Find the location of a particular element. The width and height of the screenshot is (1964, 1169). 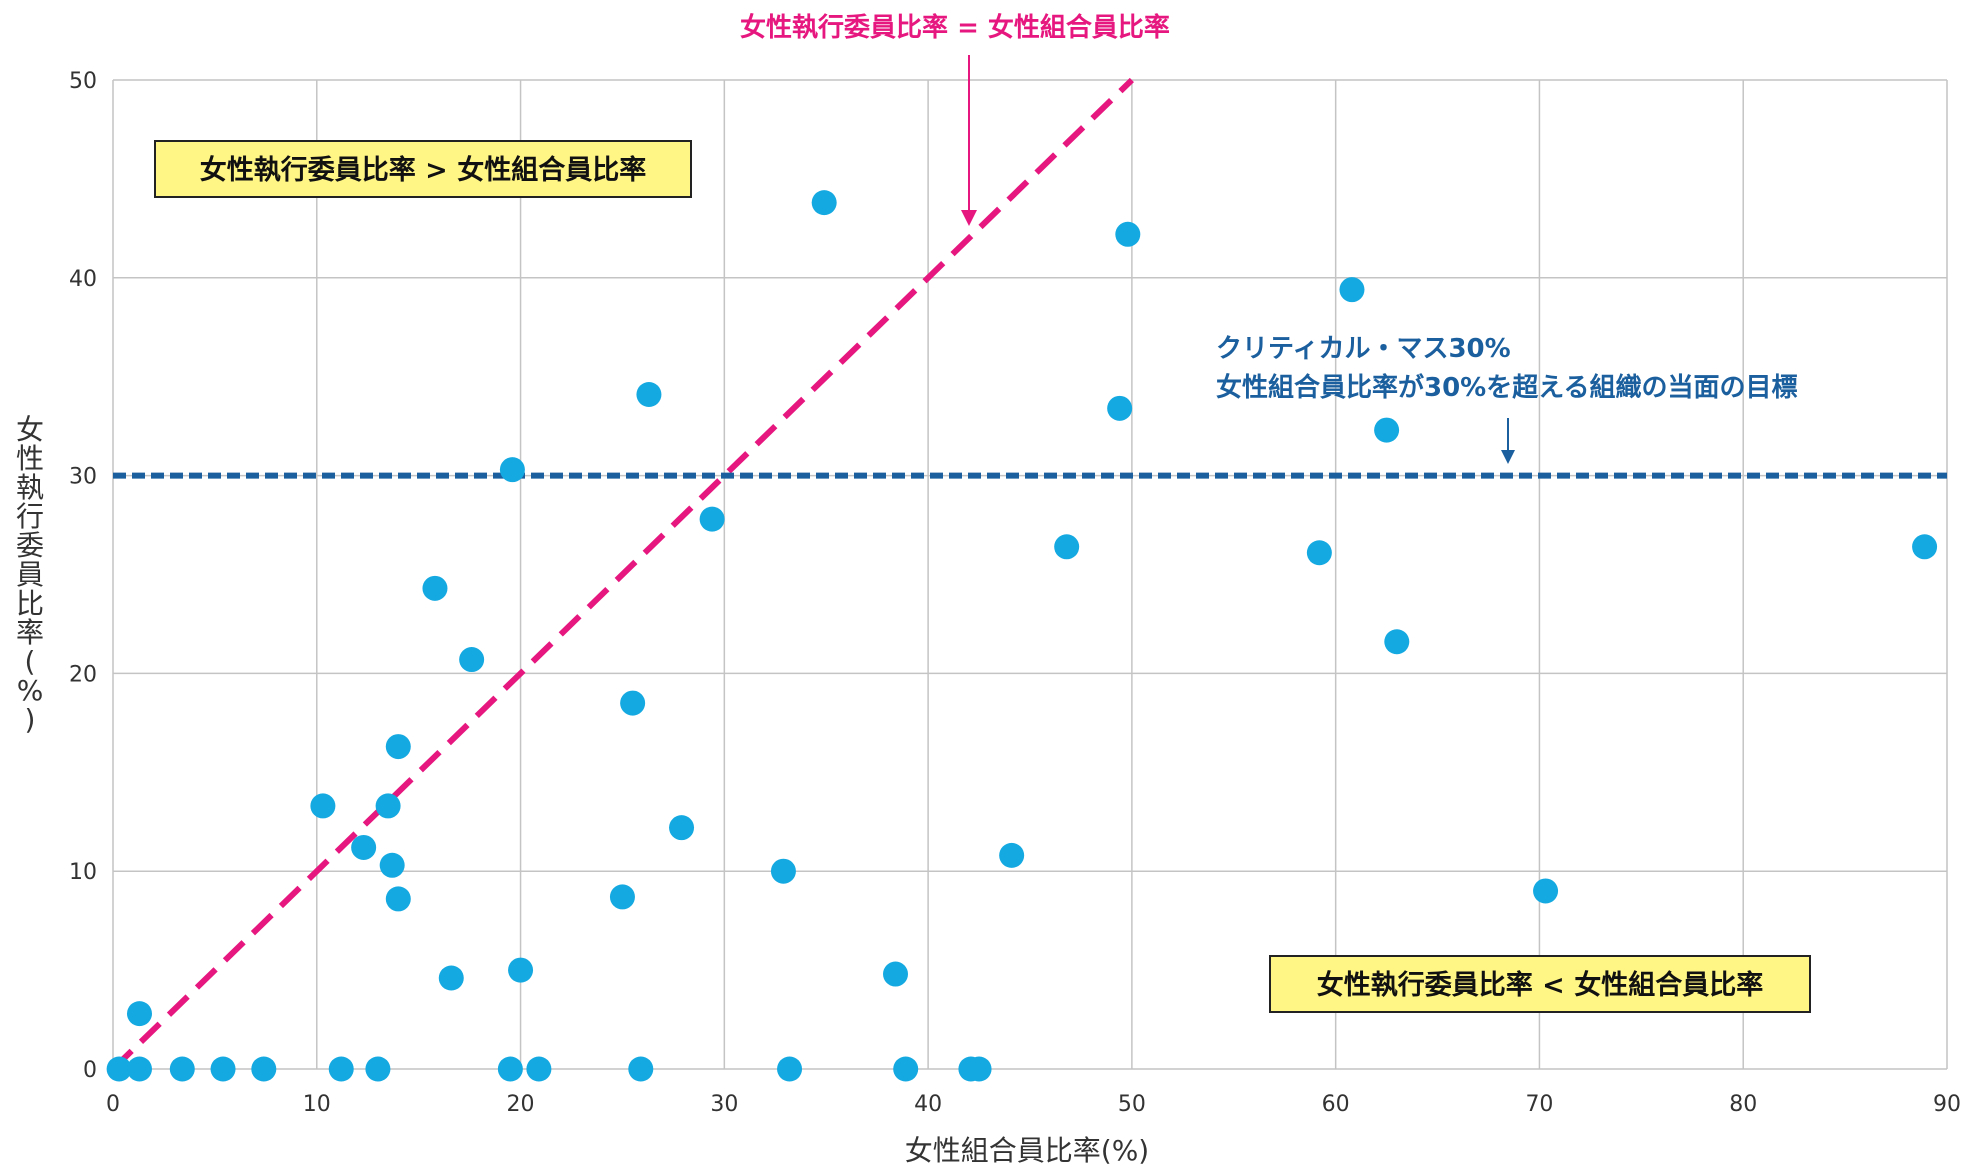

diagonal-arrow-head is located at coordinates (969, 218).